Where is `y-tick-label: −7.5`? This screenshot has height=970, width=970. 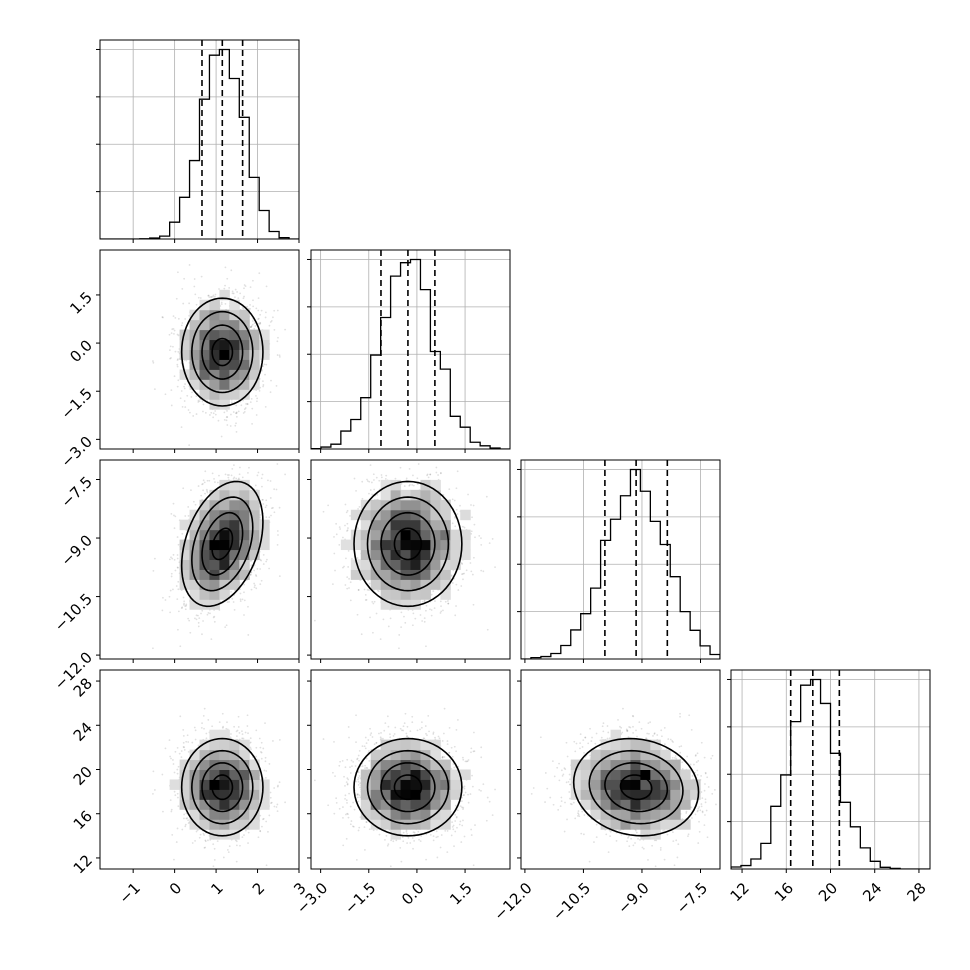 y-tick-label: −7.5 is located at coordinates (77, 492).